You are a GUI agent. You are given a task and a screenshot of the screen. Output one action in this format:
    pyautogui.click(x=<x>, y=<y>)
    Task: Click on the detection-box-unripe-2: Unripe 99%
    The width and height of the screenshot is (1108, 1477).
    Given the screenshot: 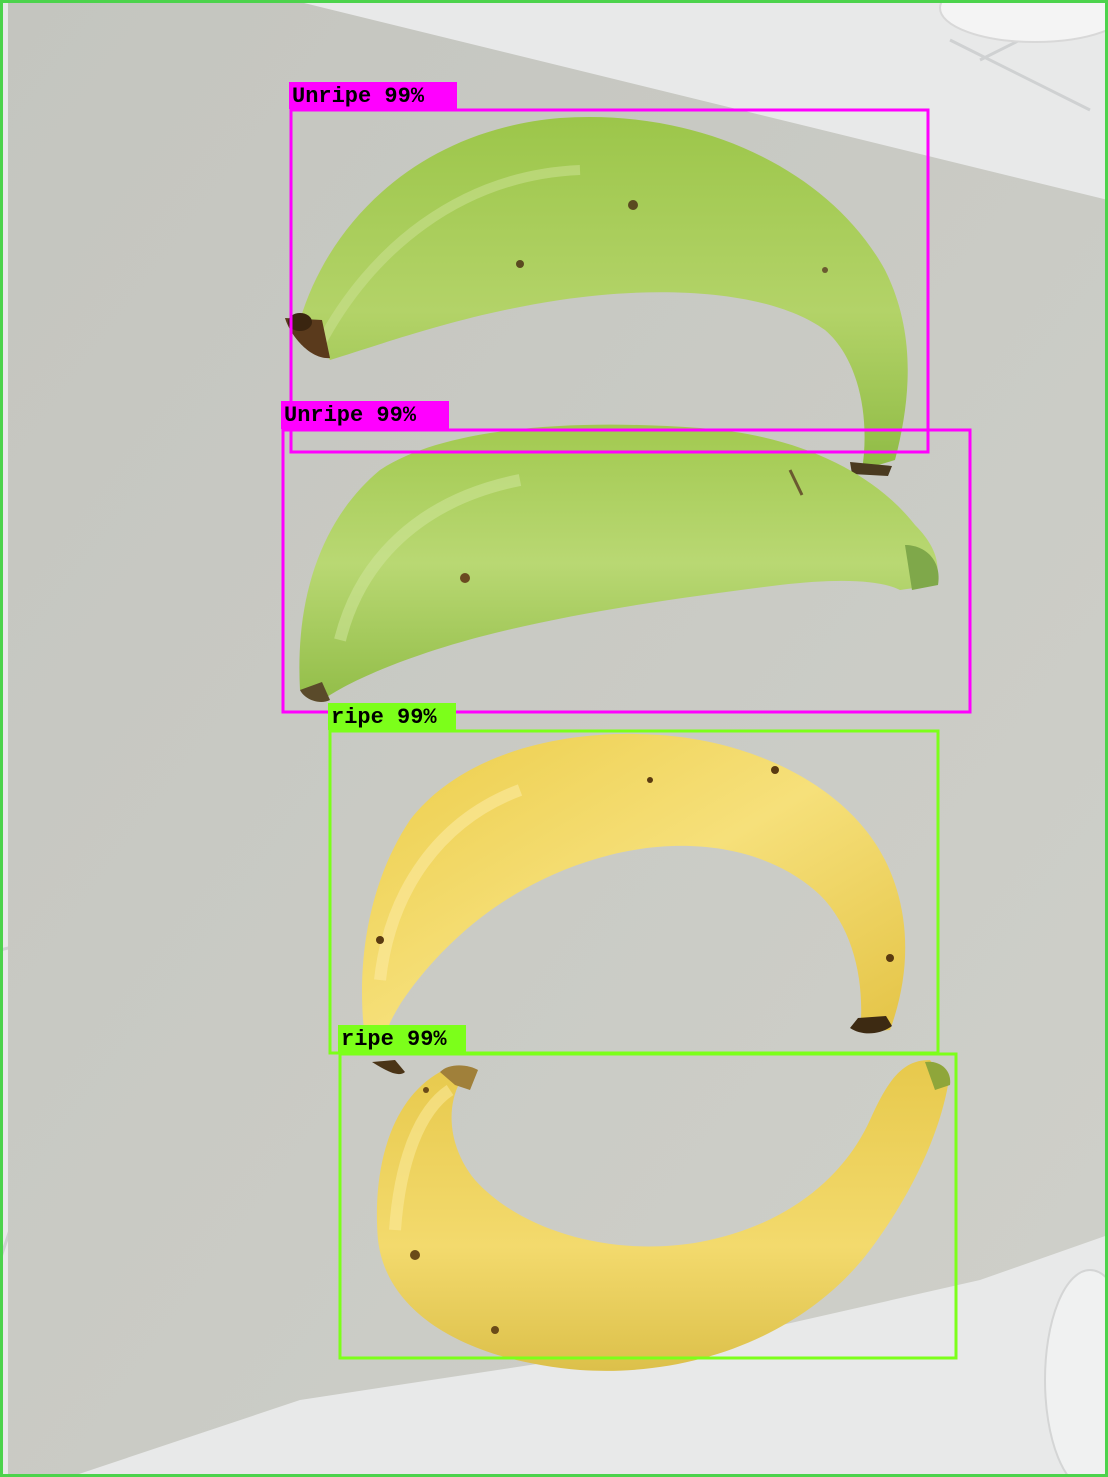 What is the action you would take?
    pyautogui.click(x=626, y=557)
    